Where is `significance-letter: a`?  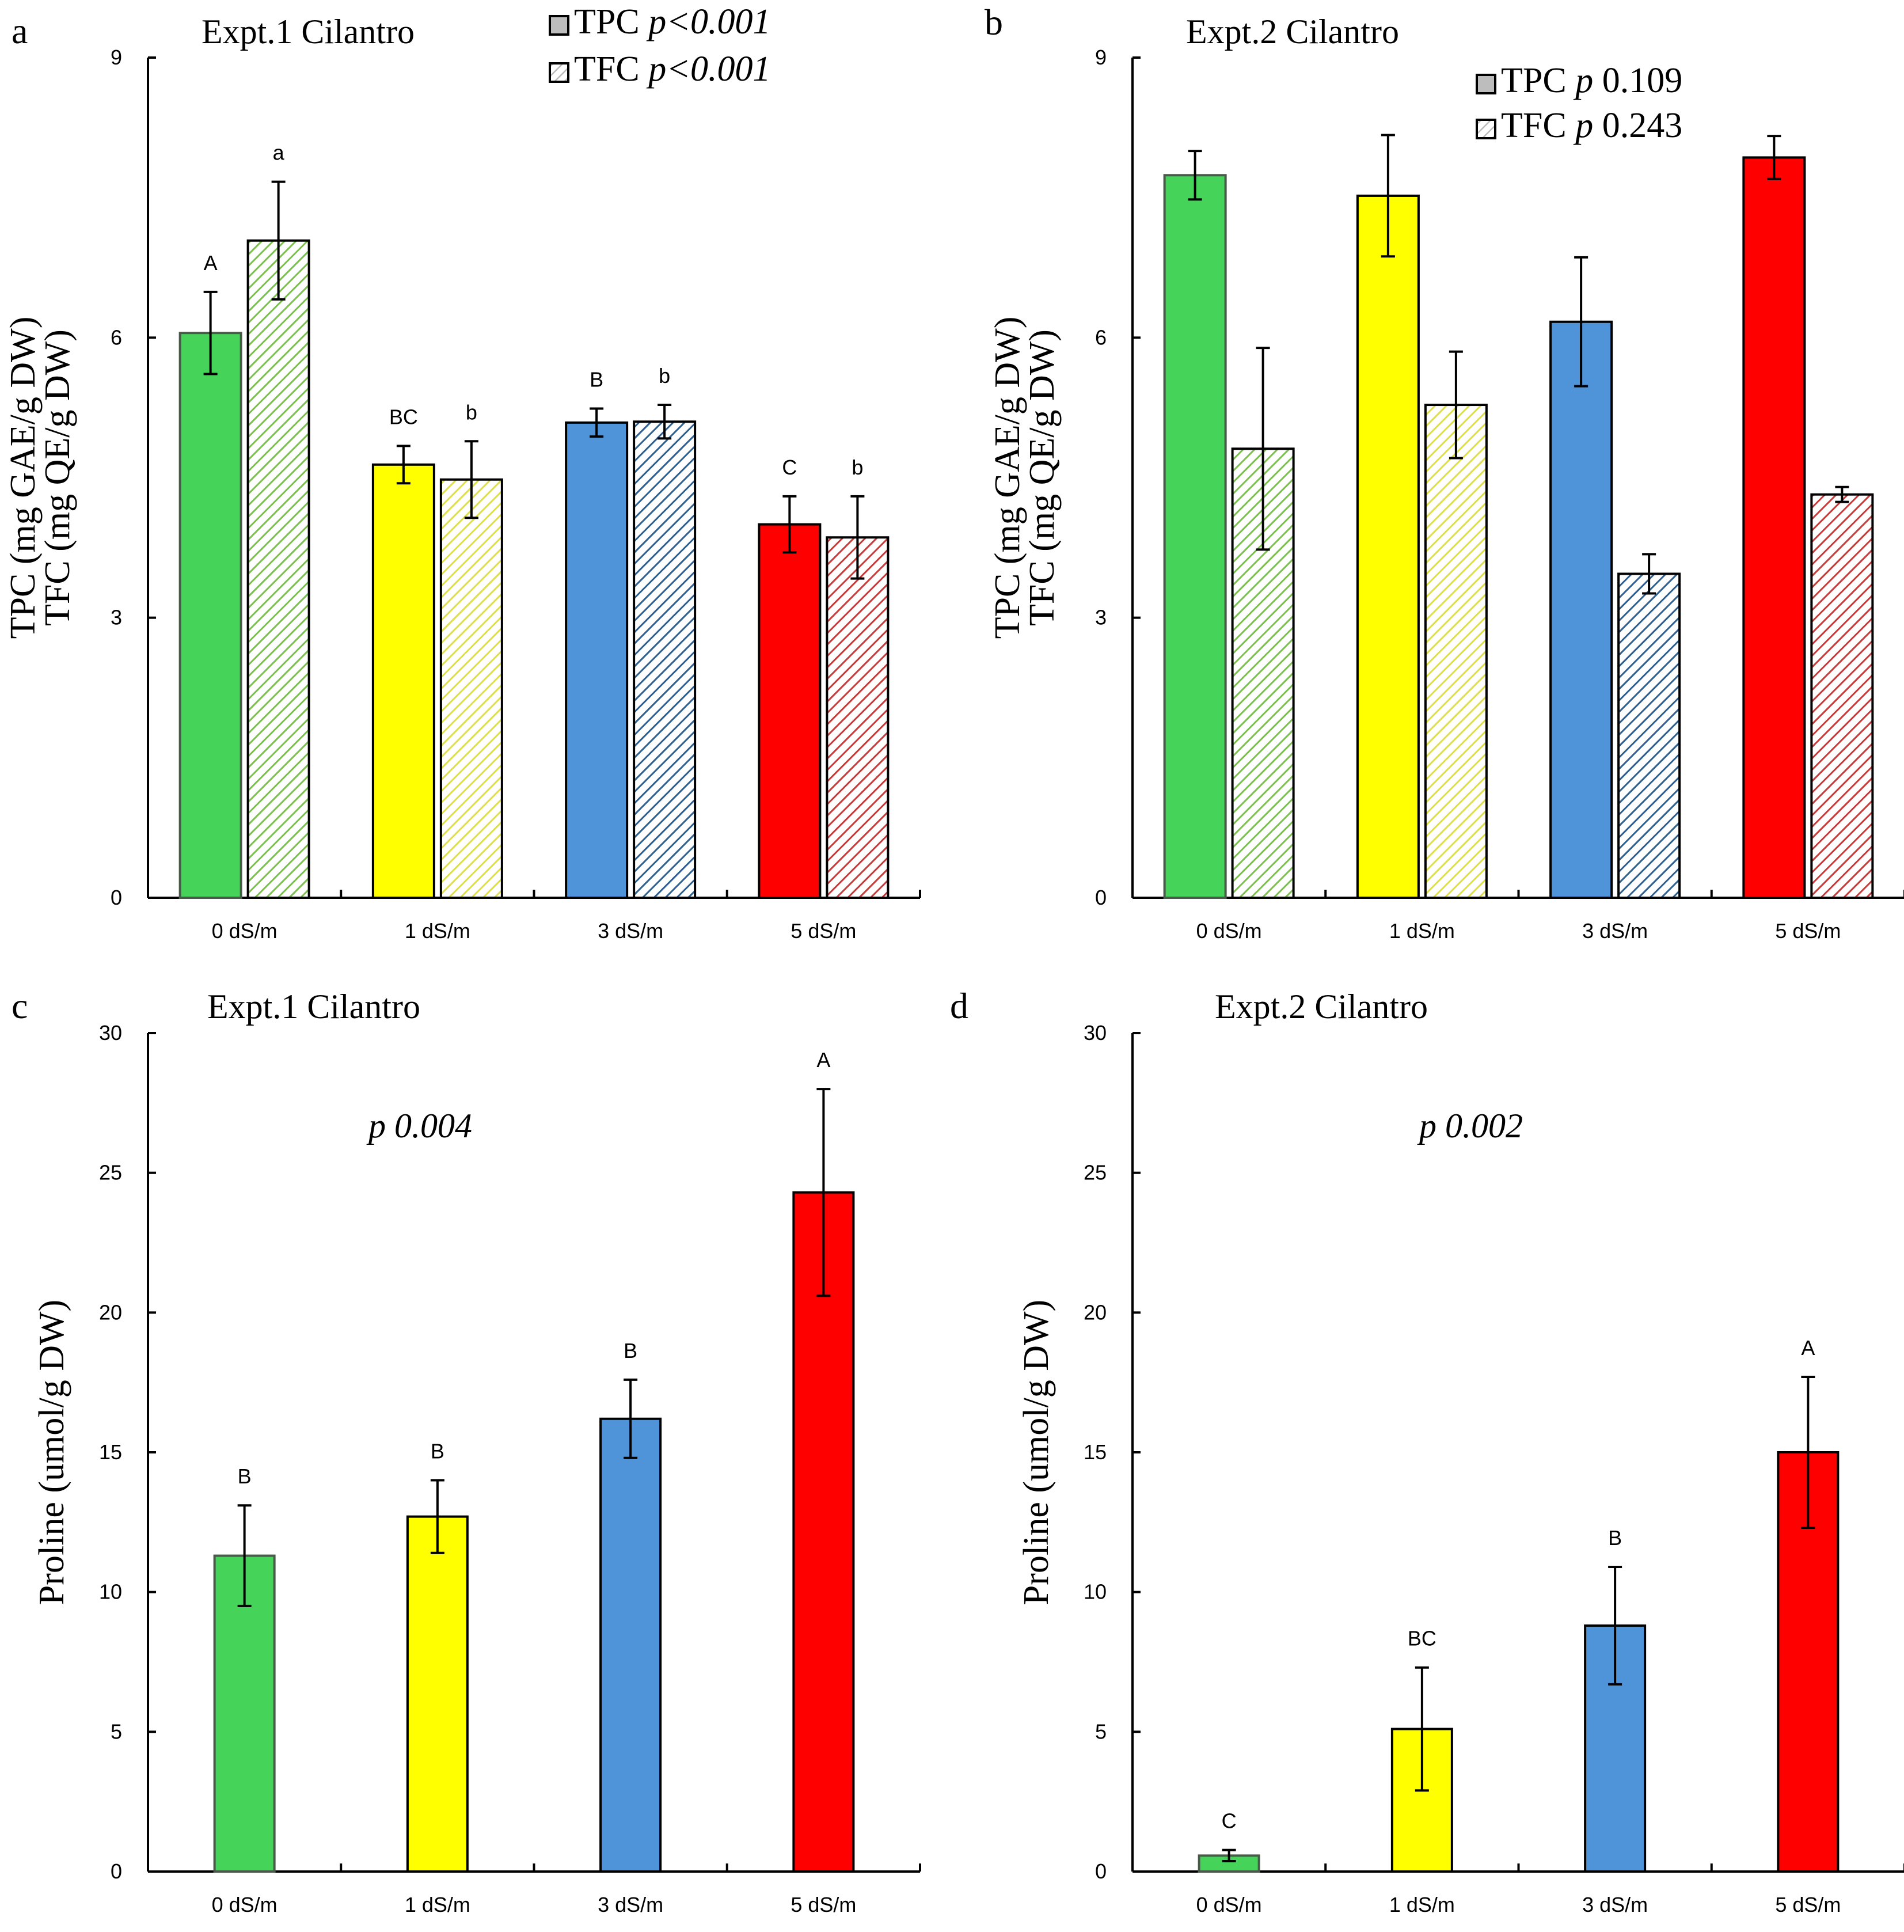
significance-letter: a is located at coordinates (279, 153).